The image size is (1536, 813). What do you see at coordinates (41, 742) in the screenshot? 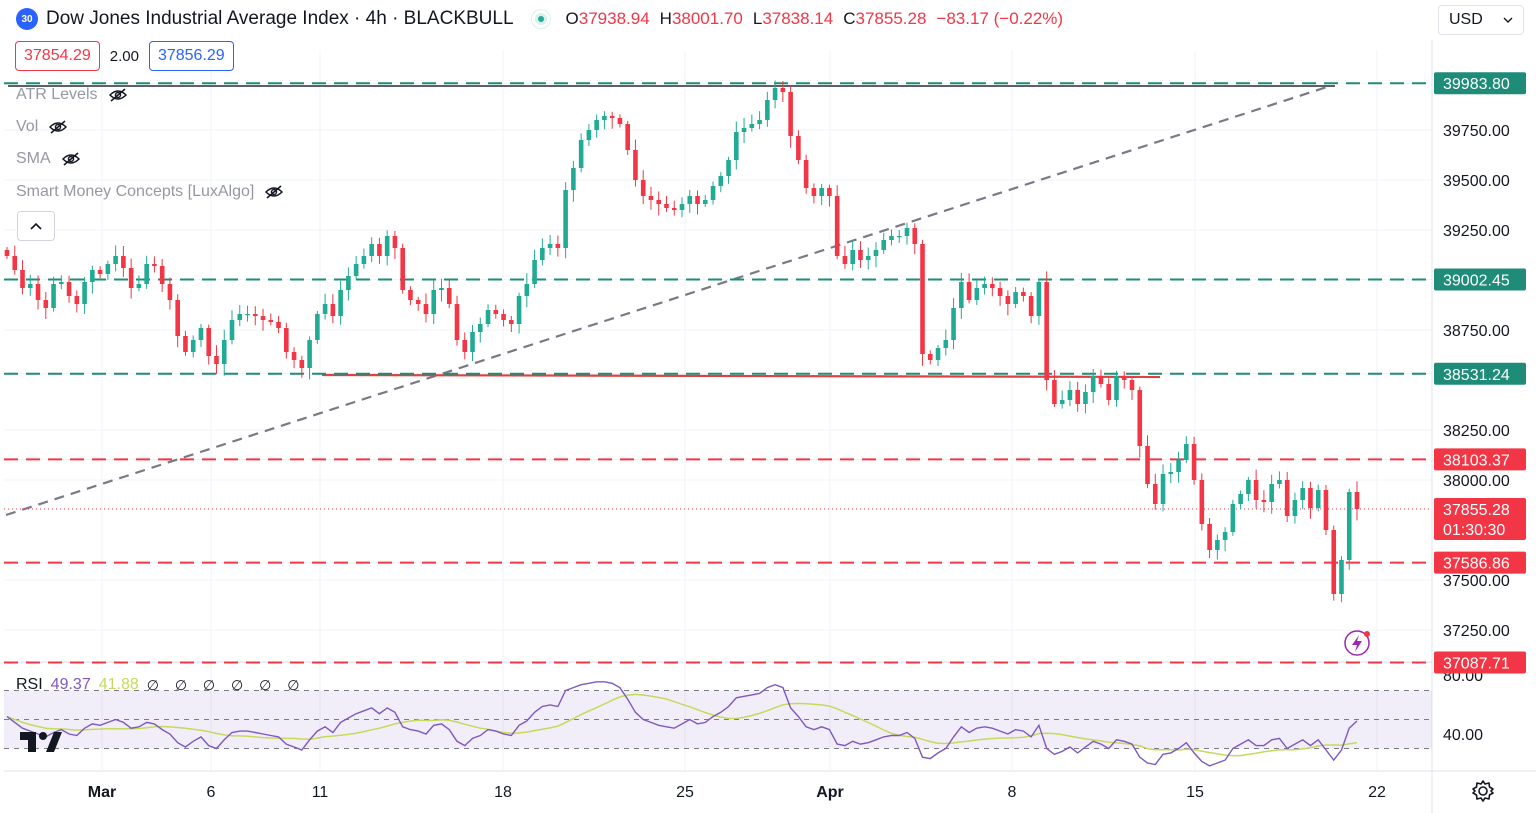
I see `tradingview-logo-icon` at bounding box center [41, 742].